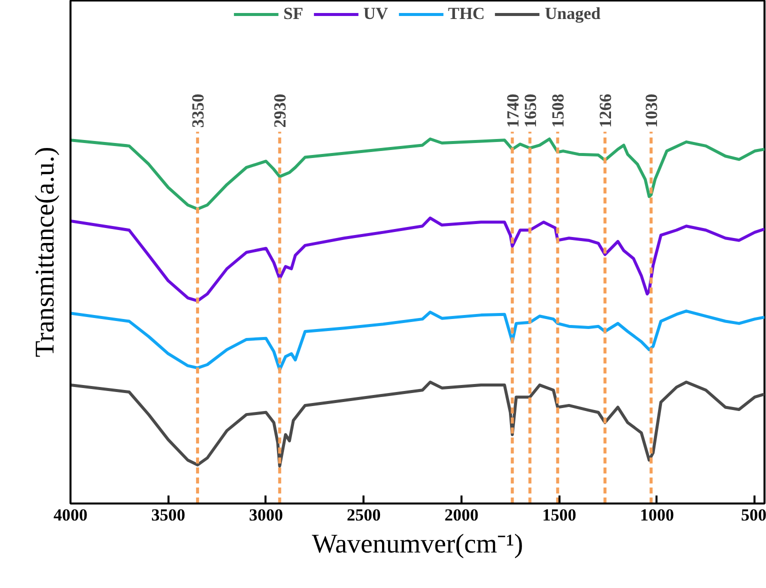  What do you see at coordinates (461, 515) in the screenshot?
I see `x-tick-label: 2000` at bounding box center [461, 515].